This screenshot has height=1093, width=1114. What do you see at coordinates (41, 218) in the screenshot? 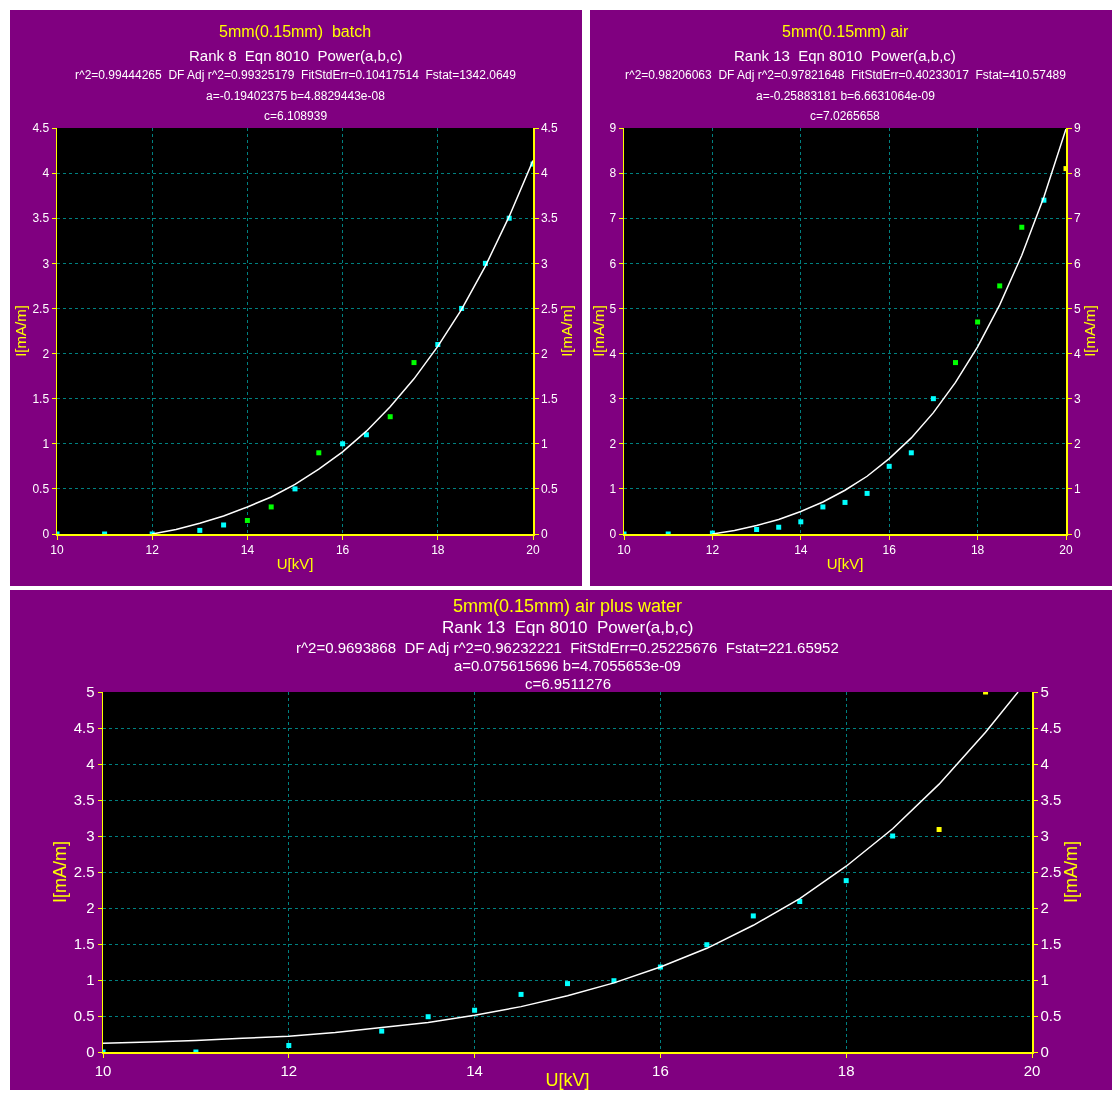
I see `y-tick-label: 3.5` at bounding box center [41, 218].